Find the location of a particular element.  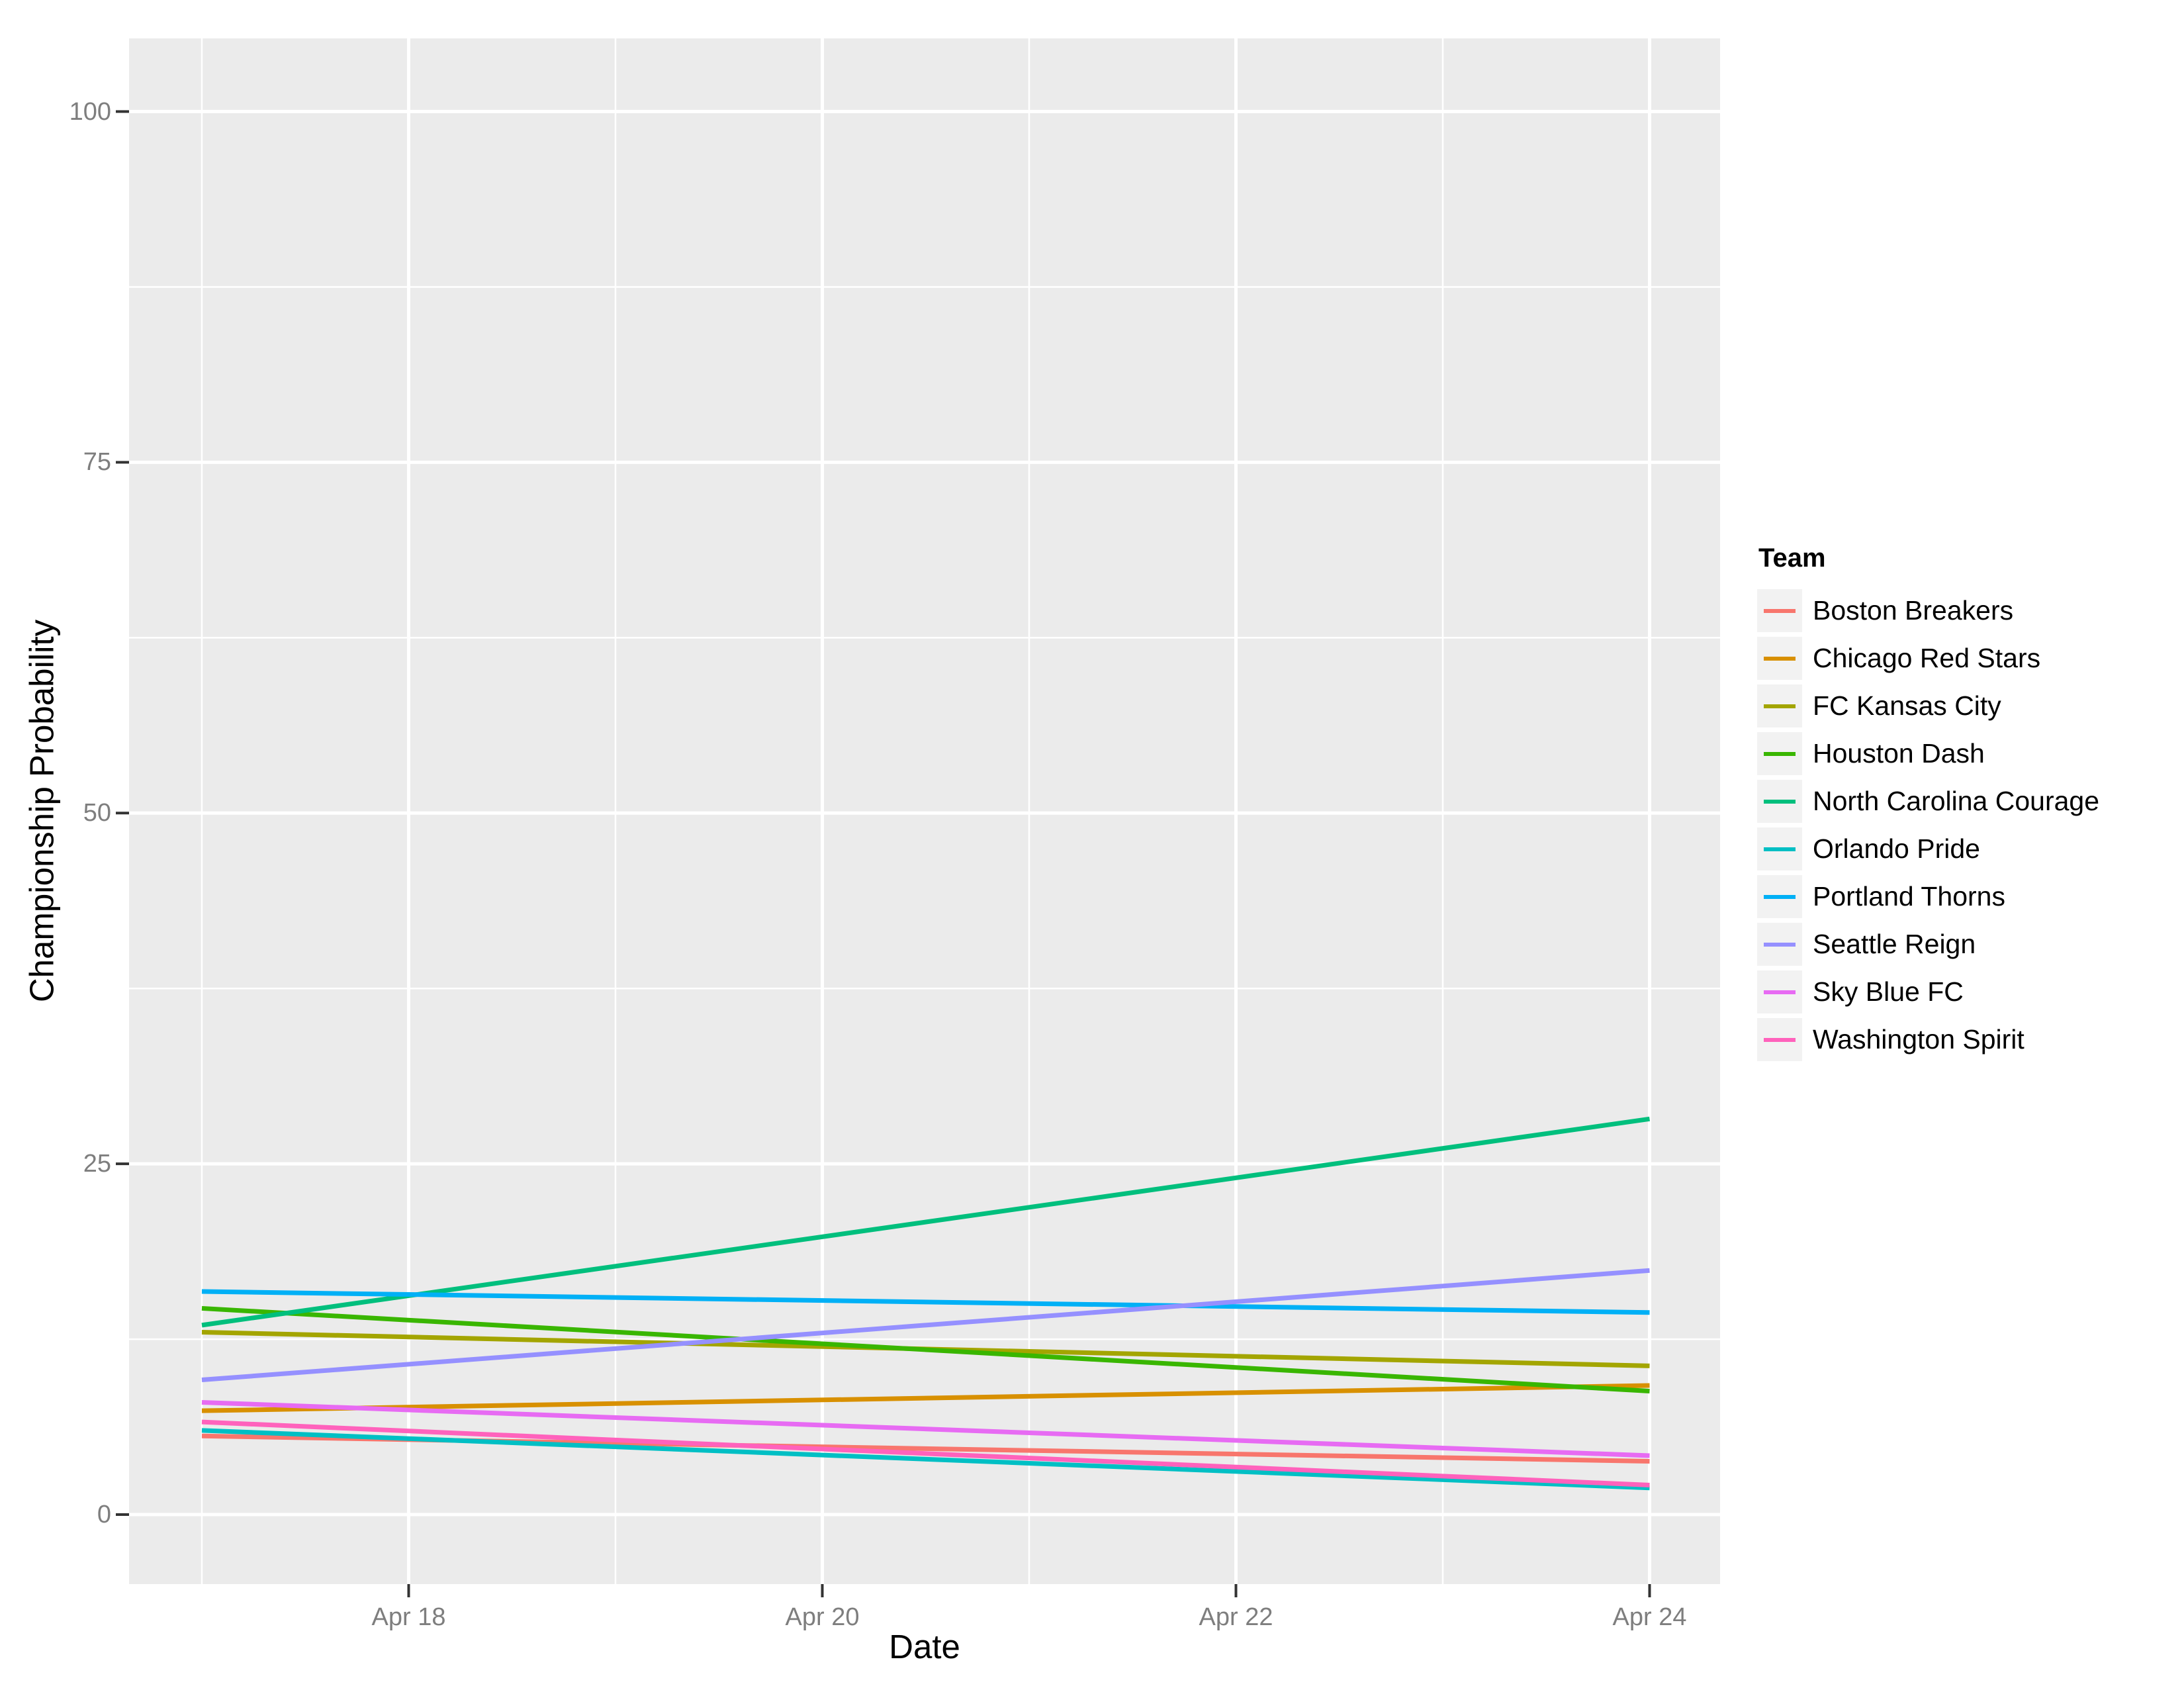

legend-row: Seattle Reign is located at coordinates (1928, 944).